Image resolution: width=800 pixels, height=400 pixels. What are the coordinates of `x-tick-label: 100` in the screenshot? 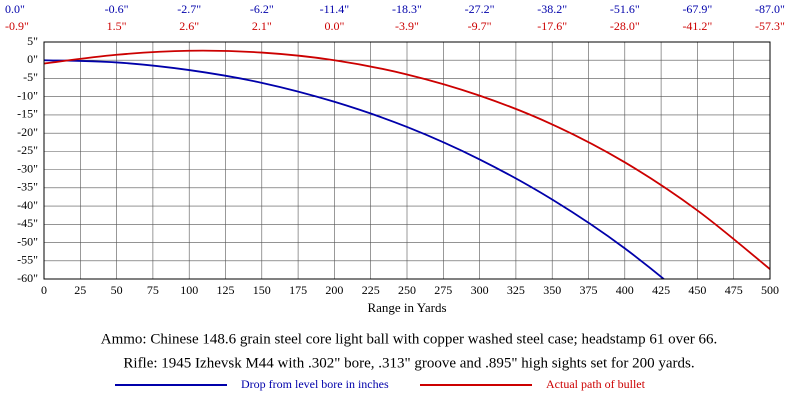 It's located at (189, 290).